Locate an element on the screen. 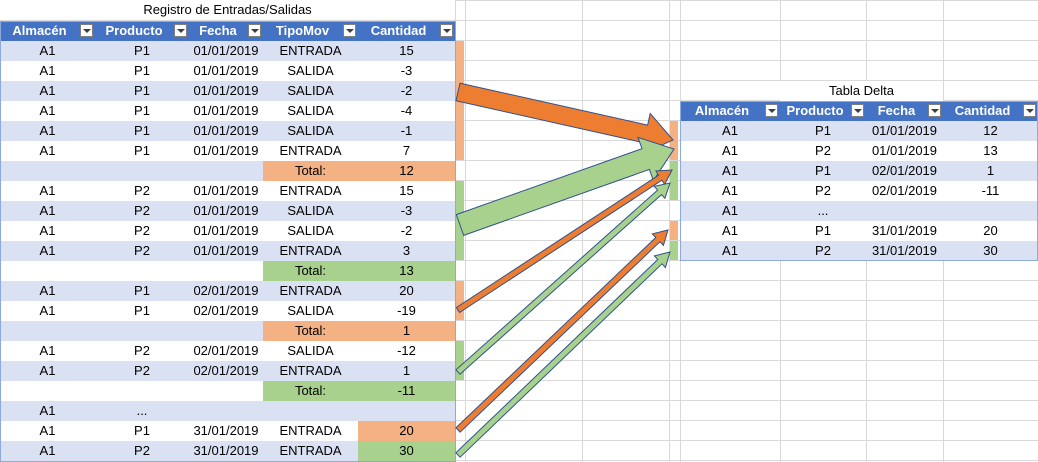  right-header-1: Producto is located at coordinates (823, 111).